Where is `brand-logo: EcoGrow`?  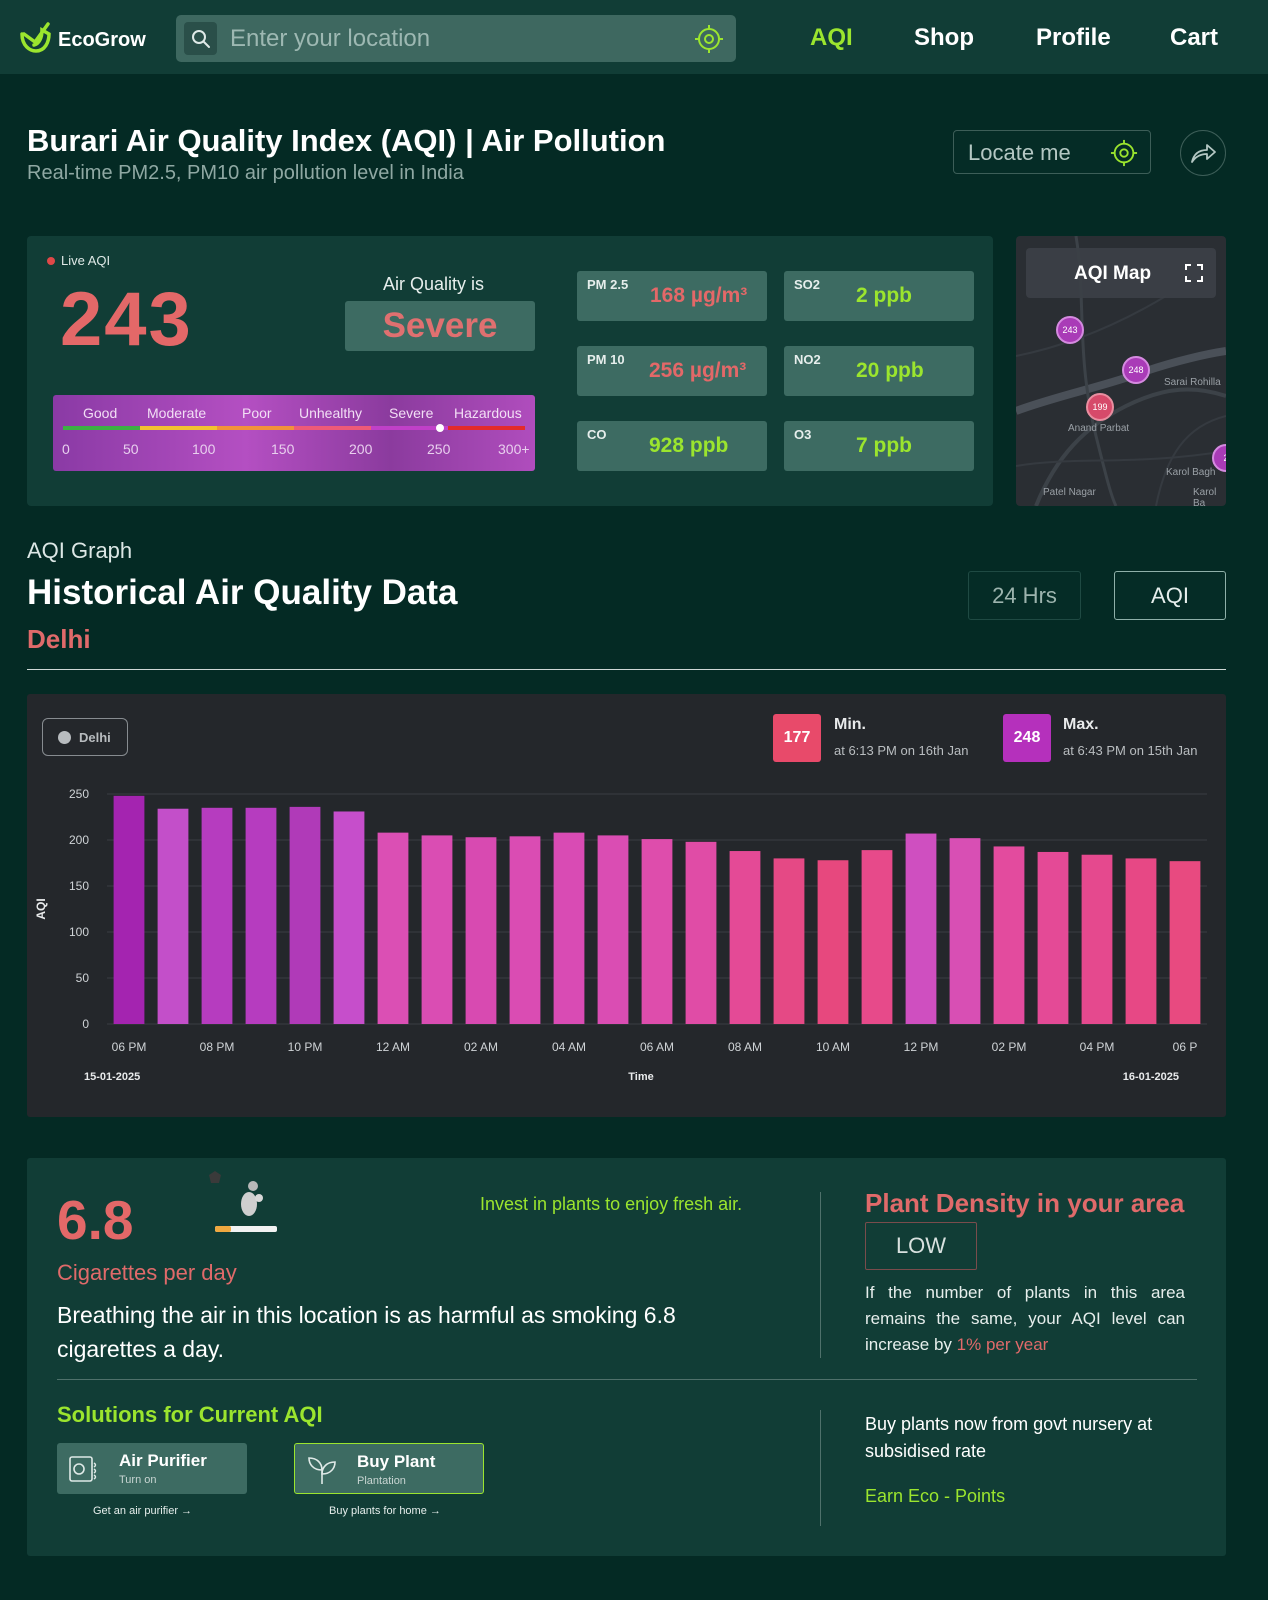 brand-logo: EcoGrow is located at coordinates (82, 37).